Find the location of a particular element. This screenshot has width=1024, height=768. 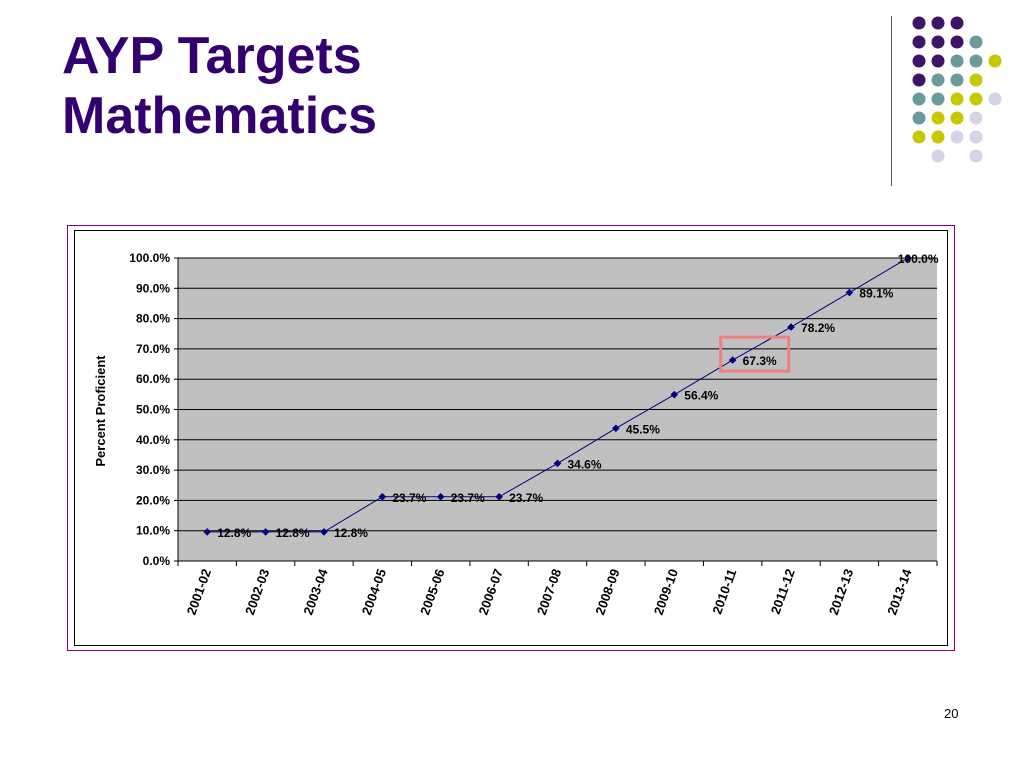

y-tick-label: 0.0% is located at coordinates (157, 561).